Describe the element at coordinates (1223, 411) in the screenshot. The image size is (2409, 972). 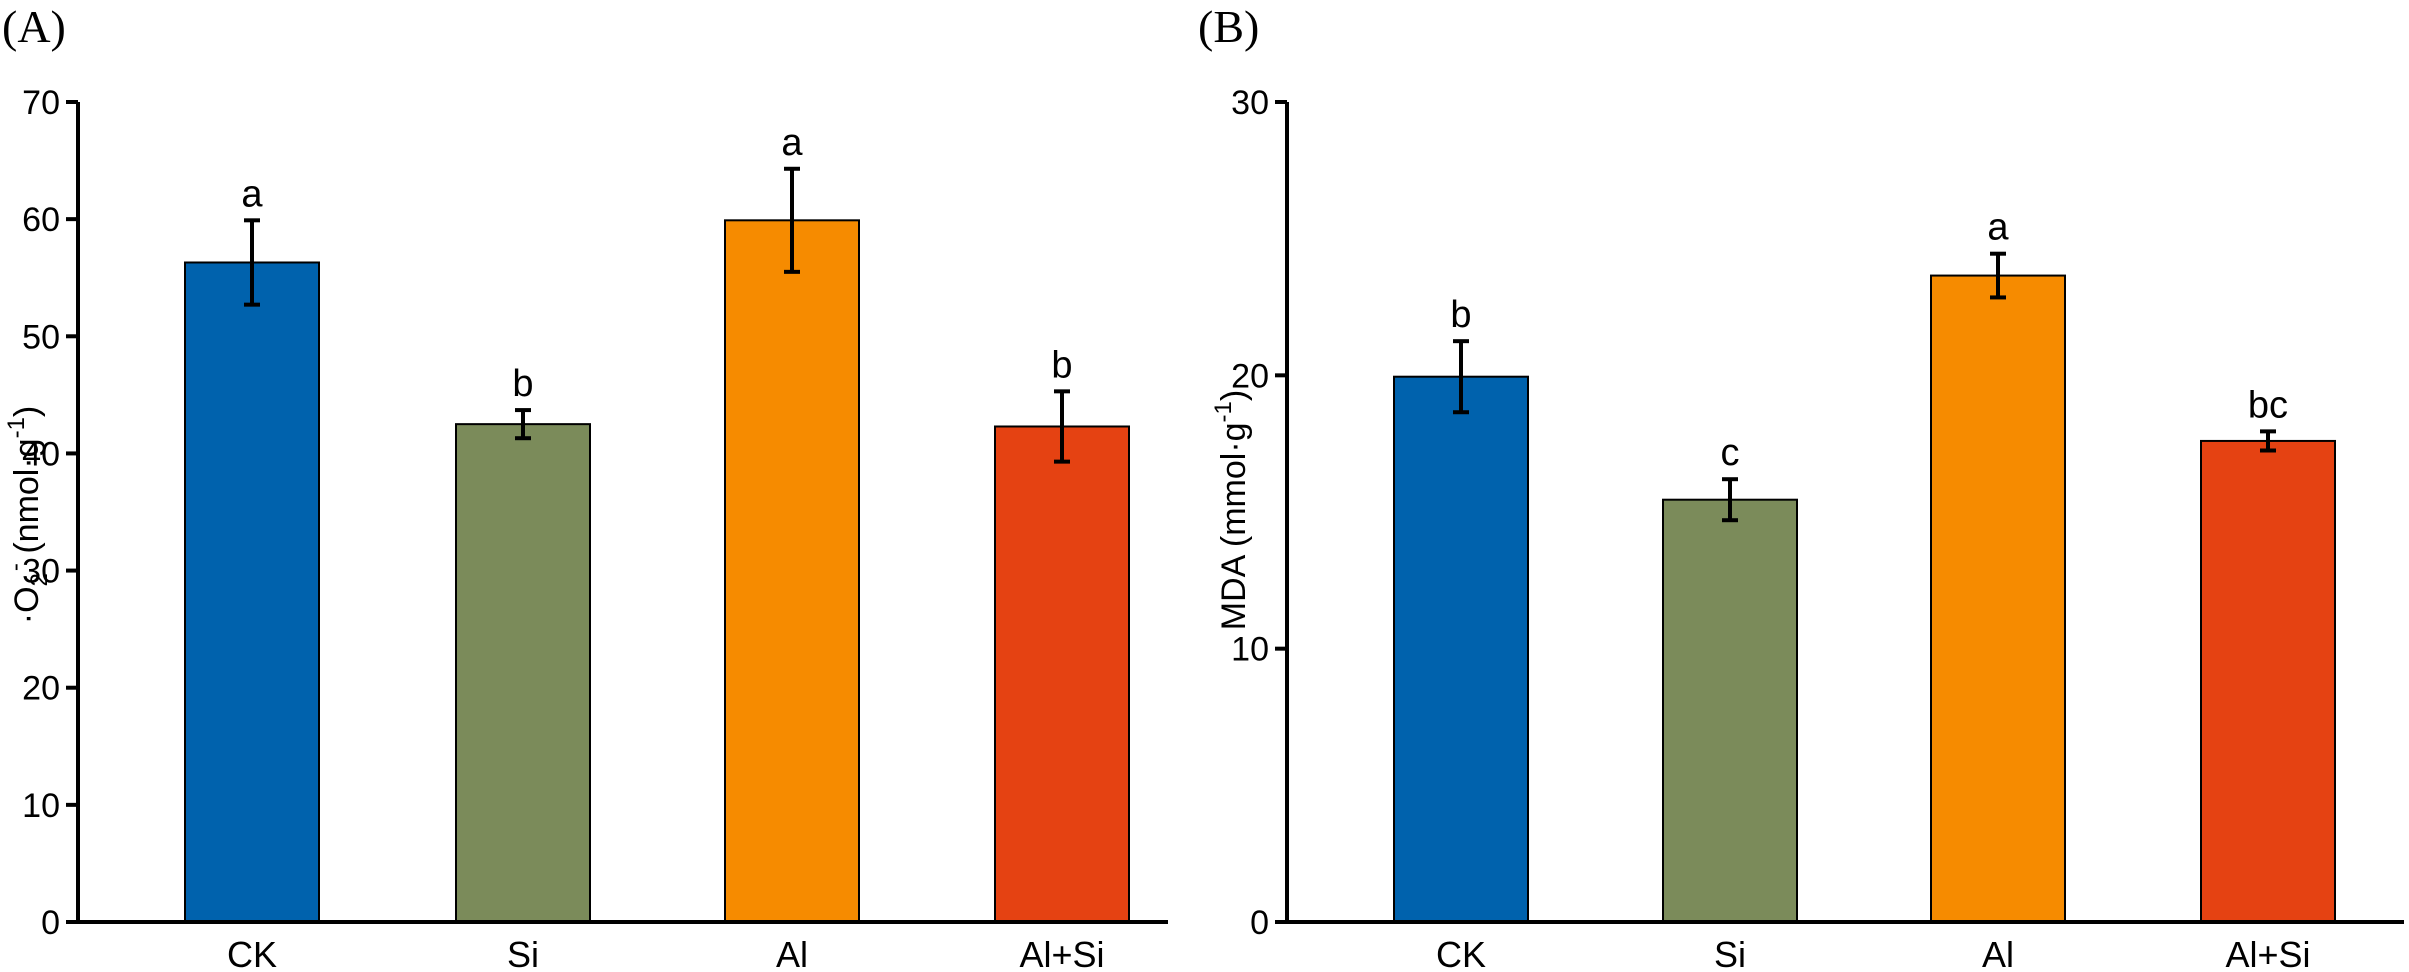
I see `panel-b-y-title-sup: -1` at that location.